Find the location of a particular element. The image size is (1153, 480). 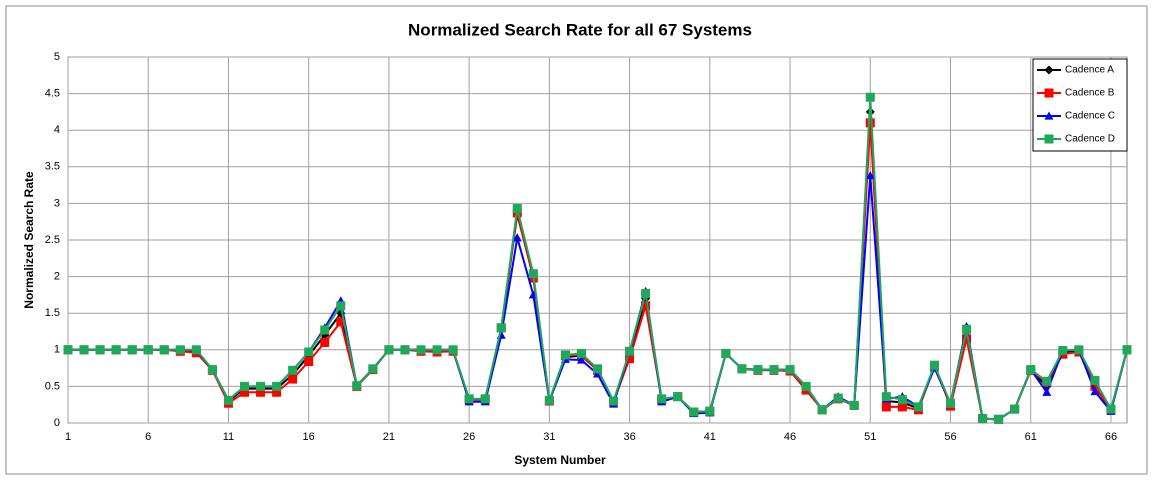

legend-label: Cadence B is located at coordinates (1090, 93).